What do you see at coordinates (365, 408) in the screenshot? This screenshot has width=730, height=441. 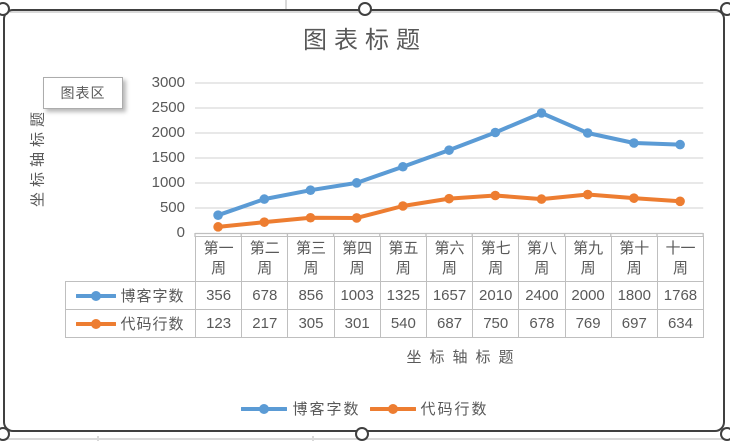 I see `chart-legend: 博客字数 代码行数` at bounding box center [365, 408].